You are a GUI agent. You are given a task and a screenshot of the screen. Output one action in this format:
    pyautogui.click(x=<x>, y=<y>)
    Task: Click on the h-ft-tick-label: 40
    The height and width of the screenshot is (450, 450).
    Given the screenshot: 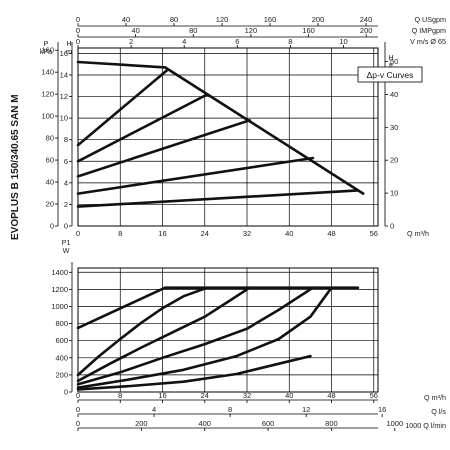 What is the action you would take?
    pyautogui.click(x=394, y=94)
    